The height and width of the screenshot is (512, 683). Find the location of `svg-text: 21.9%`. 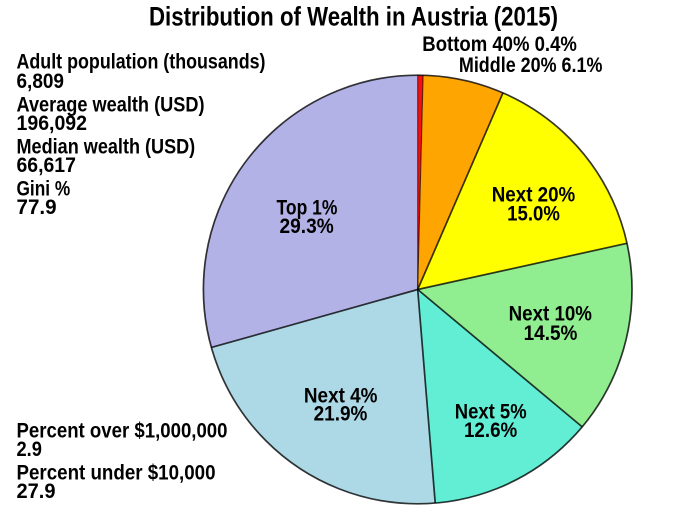

svg-text: 21.9% is located at coordinates (341, 414).